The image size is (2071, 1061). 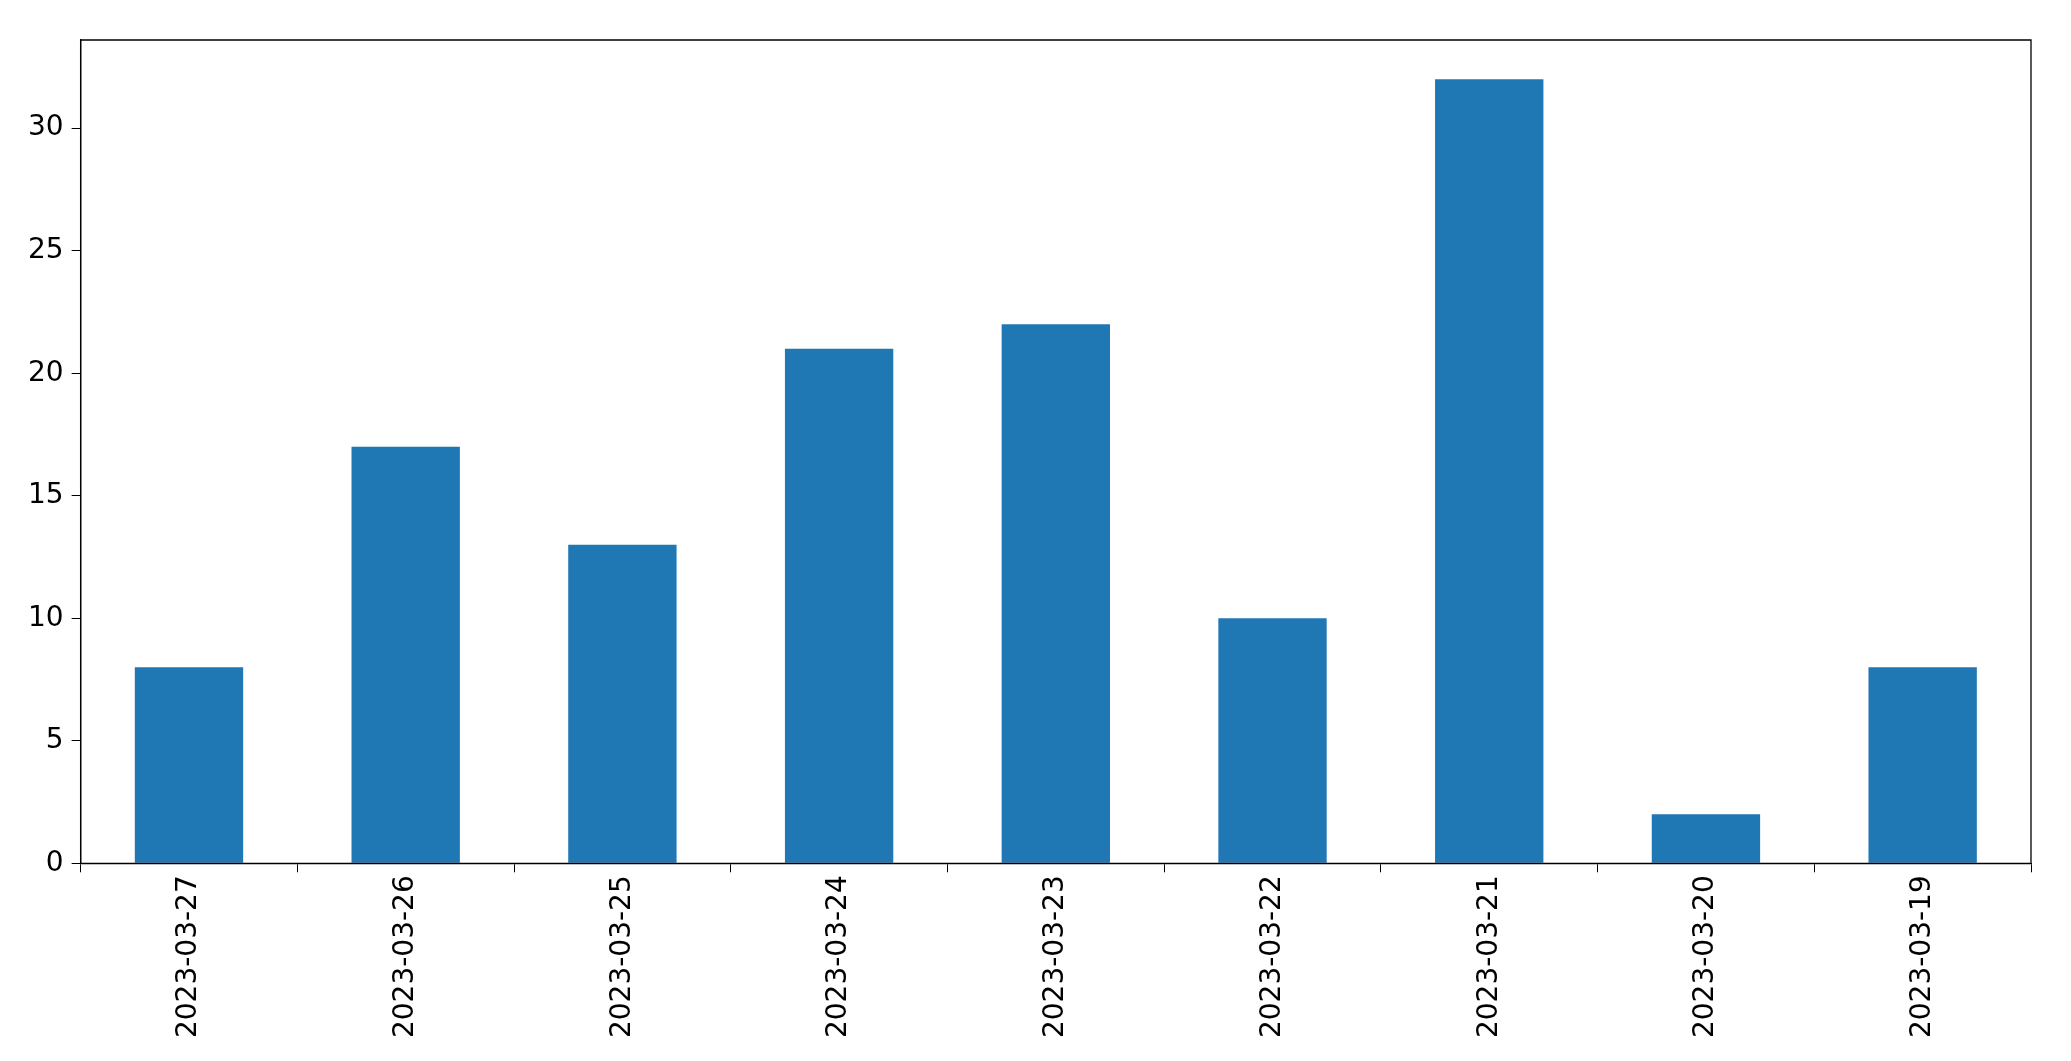 I want to click on y-tick-label: 15, so click(x=45, y=494).